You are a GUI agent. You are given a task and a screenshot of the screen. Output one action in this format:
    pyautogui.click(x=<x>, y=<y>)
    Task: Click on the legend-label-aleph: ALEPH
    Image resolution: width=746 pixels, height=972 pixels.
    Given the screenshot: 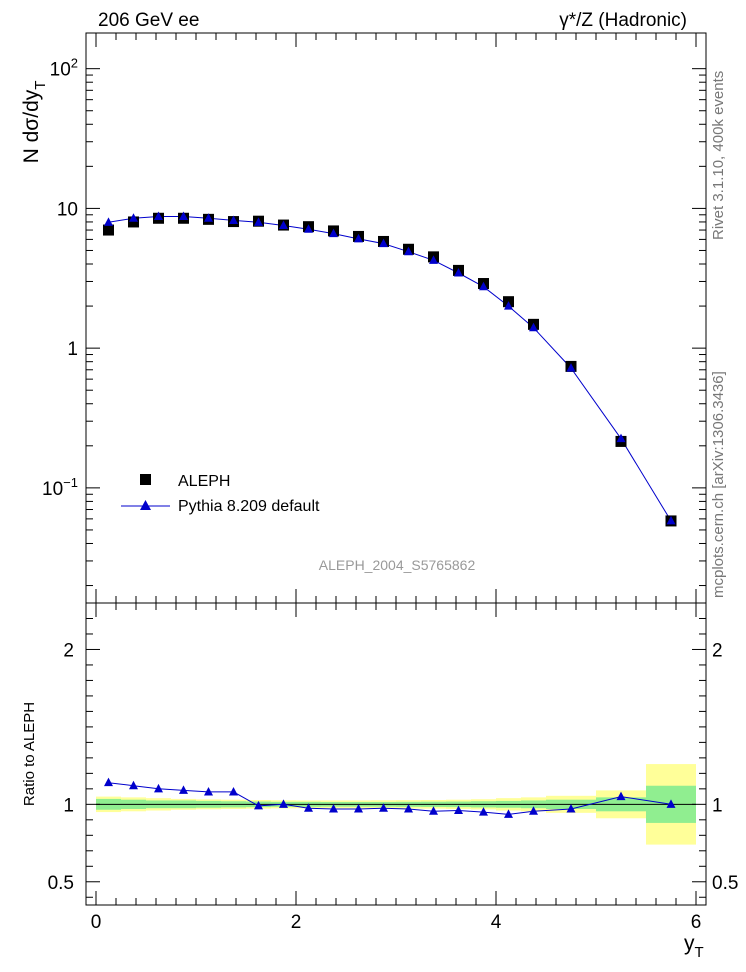 What is the action you would take?
    pyautogui.click(x=204, y=481)
    